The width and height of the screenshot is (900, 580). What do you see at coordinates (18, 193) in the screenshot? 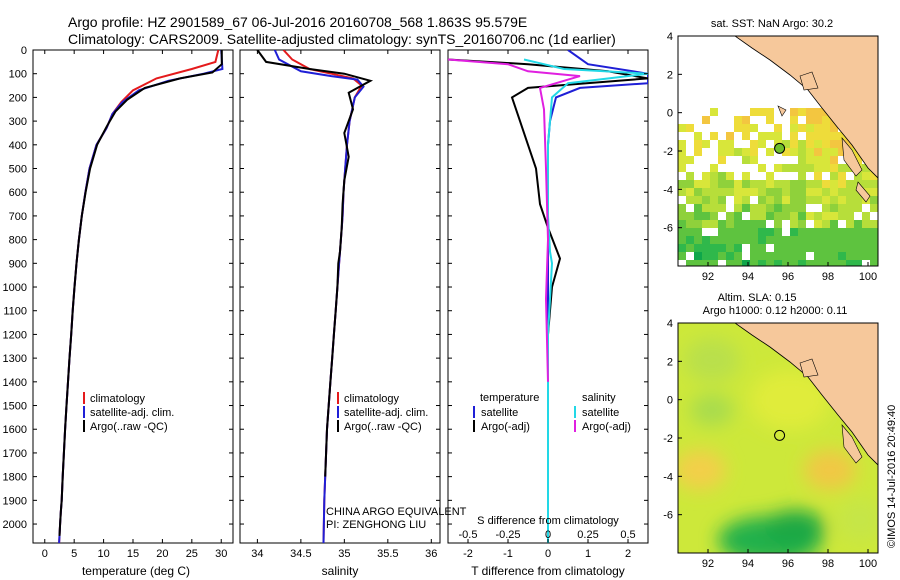
I see `depth-tick-label: 600` at bounding box center [18, 193].